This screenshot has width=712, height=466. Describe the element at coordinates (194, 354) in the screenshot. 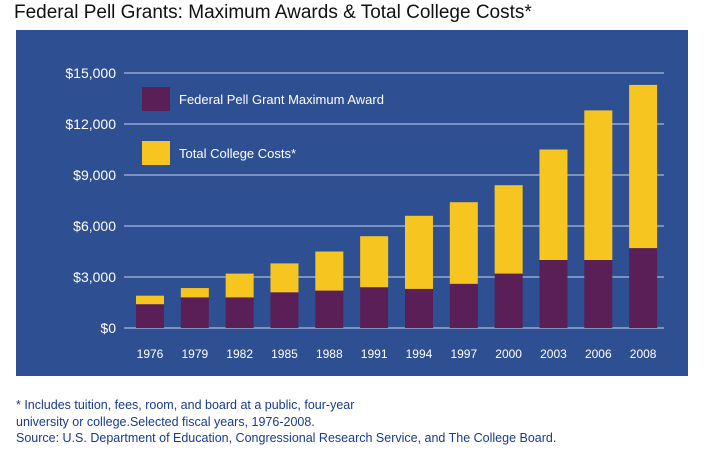

I see `x-tick-label-1979: 1979` at that location.